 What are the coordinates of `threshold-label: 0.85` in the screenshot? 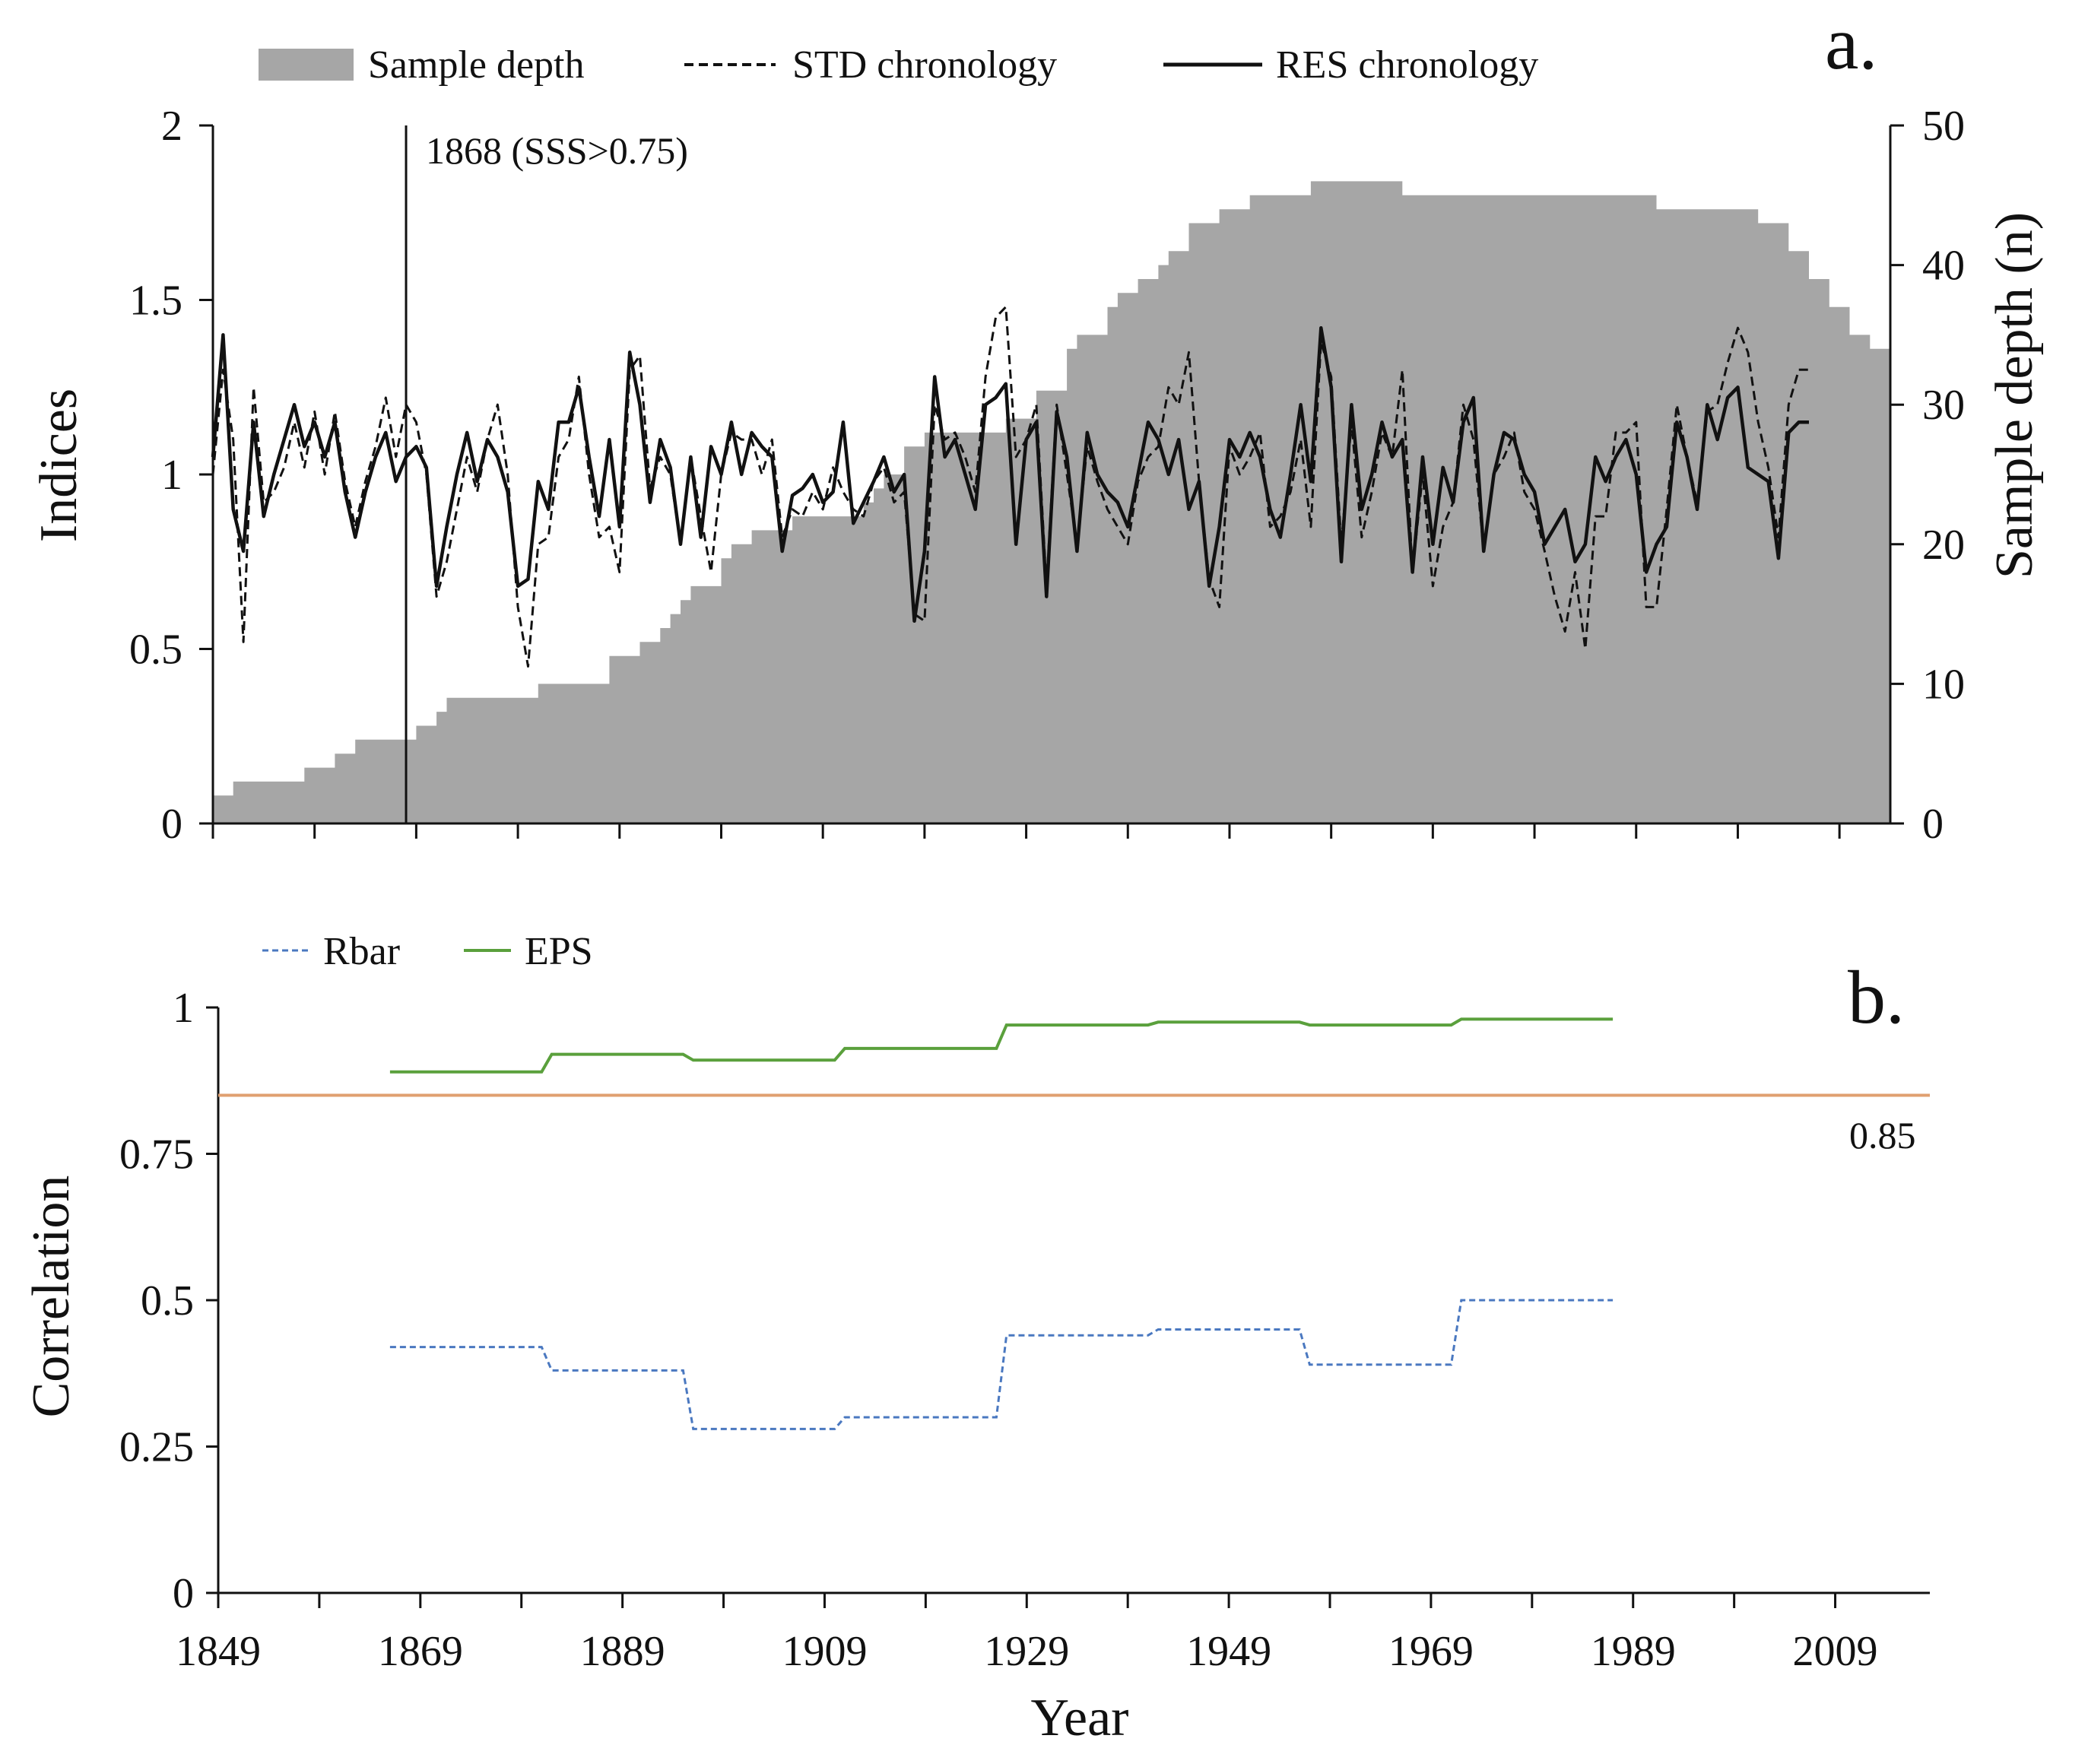 It's located at (1883, 1135).